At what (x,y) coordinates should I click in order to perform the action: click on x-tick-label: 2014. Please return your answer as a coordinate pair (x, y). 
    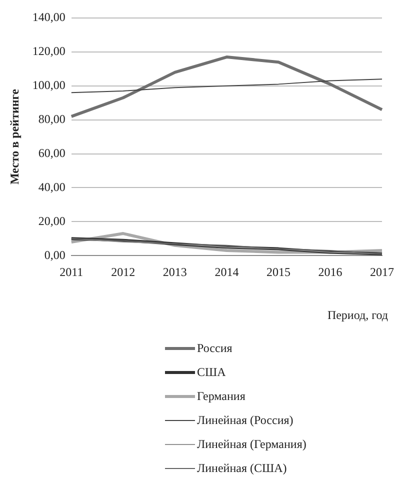
    Looking at the image, I should click on (226, 271).